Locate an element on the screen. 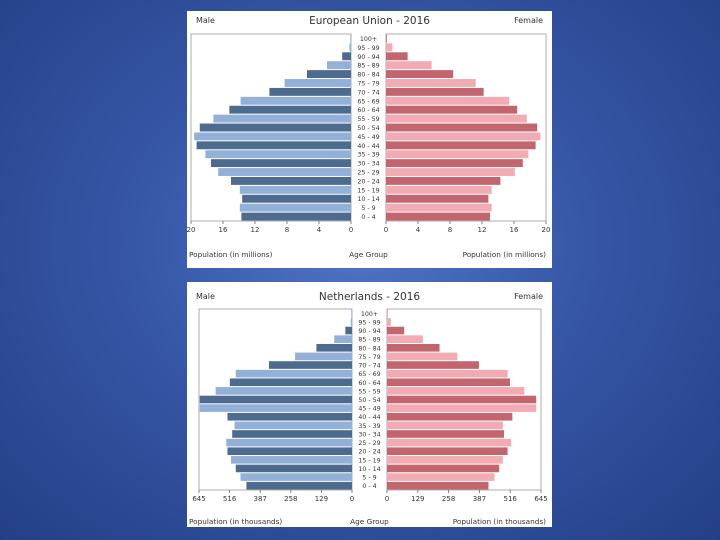 The width and height of the screenshot is (720, 540). eu-age-label: 45 - 49 is located at coordinates (368, 137).